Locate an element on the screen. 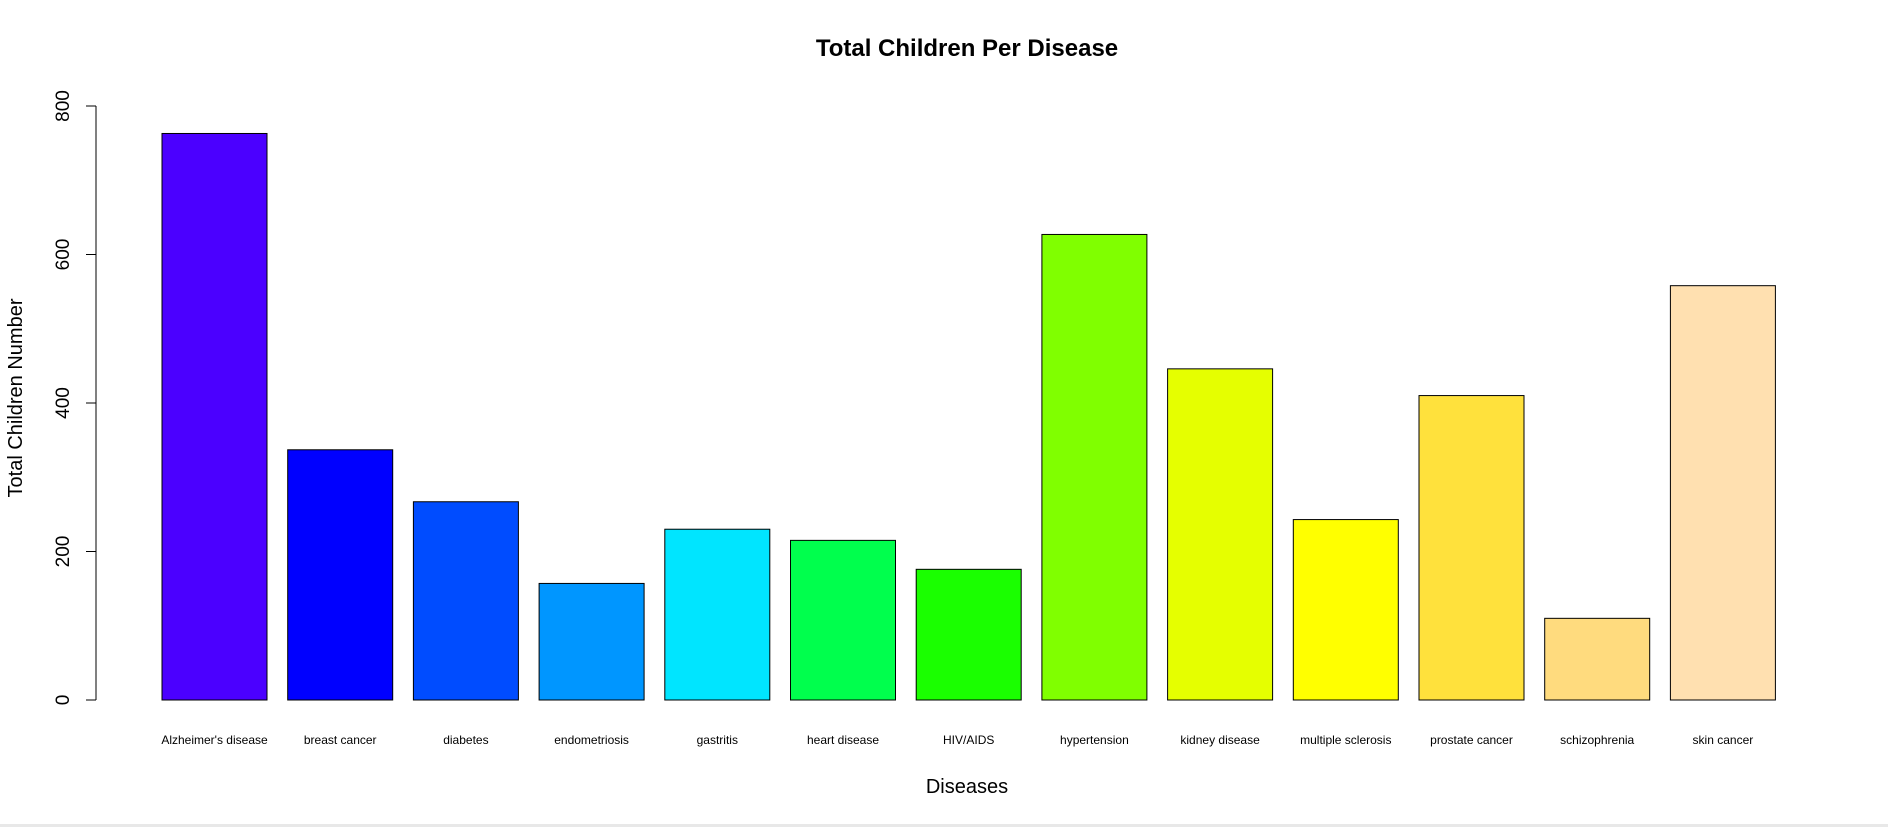  y-tick-label: 400 is located at coordinates (63, 403).